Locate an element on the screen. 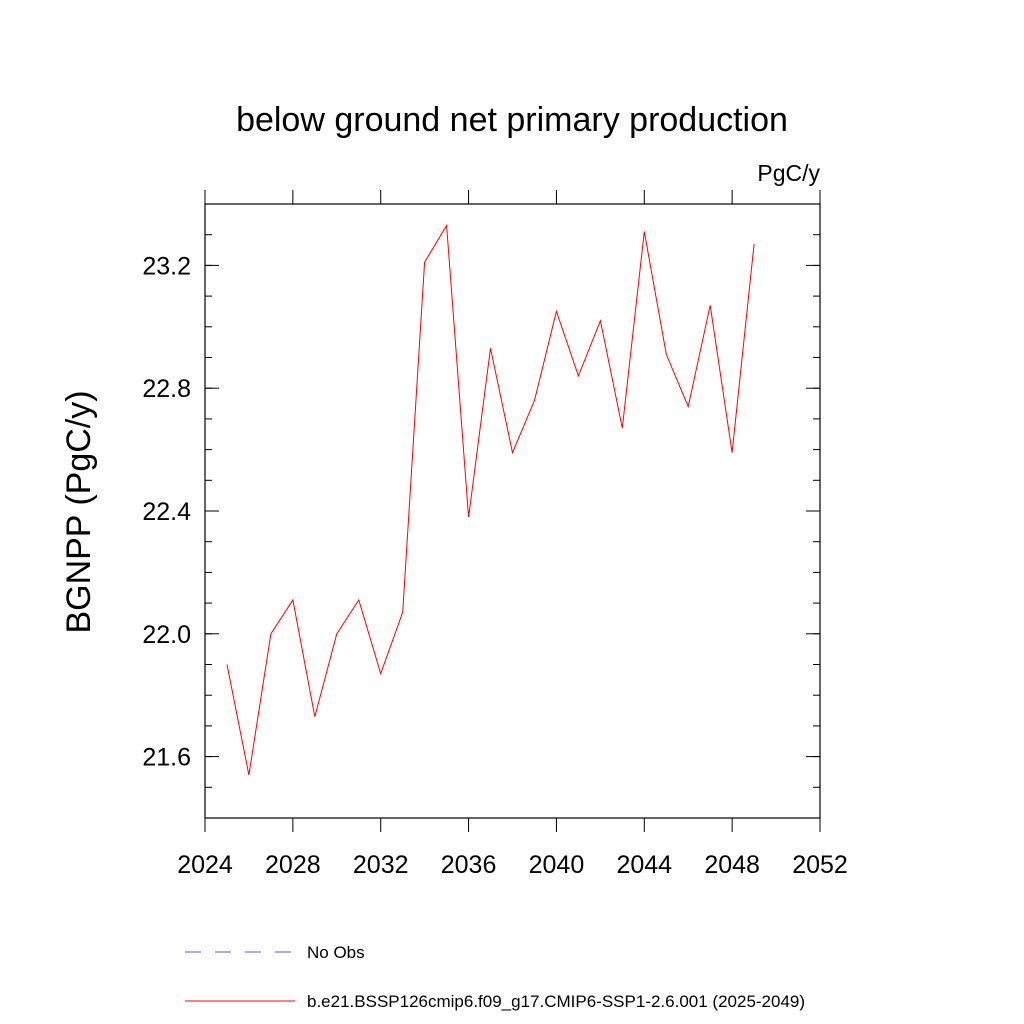 Image resolution: width=1024 pixels, height=1024 pixels. x-tick-label: 2052 is located at coordinates (820, 865).